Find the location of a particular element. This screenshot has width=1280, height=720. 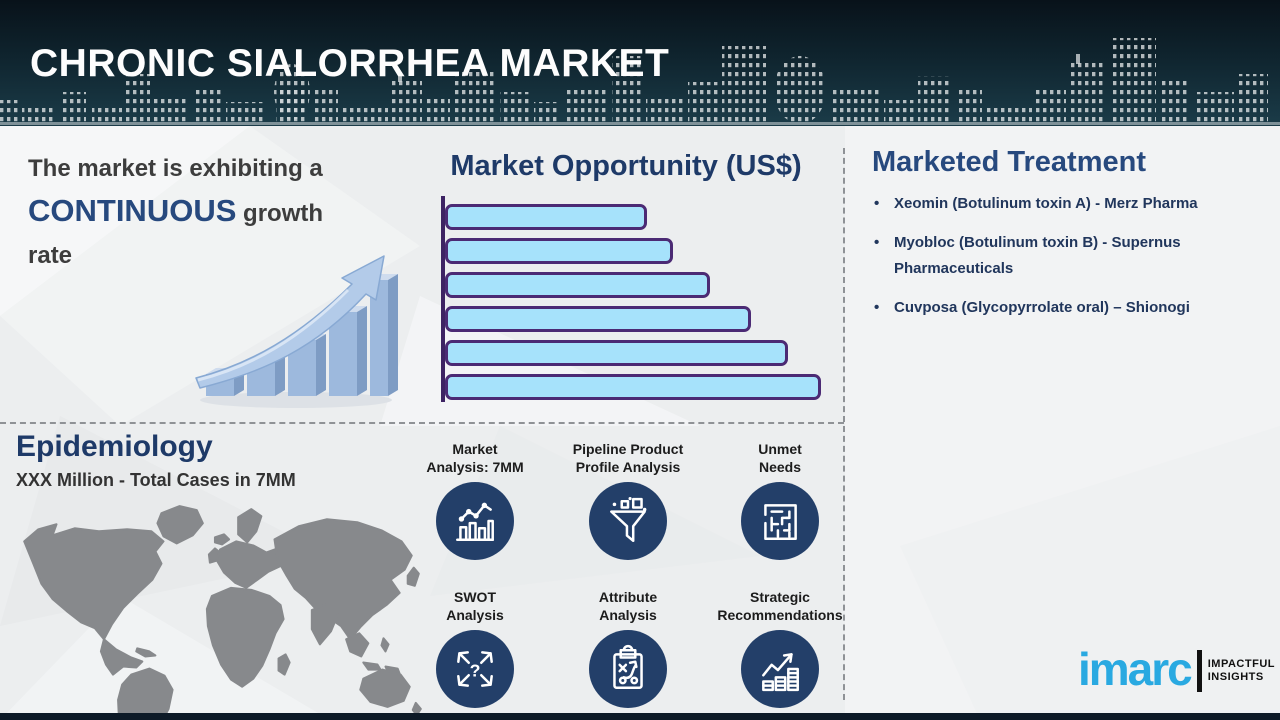

feature-label: Attribute is located at coordinates (628, 597).